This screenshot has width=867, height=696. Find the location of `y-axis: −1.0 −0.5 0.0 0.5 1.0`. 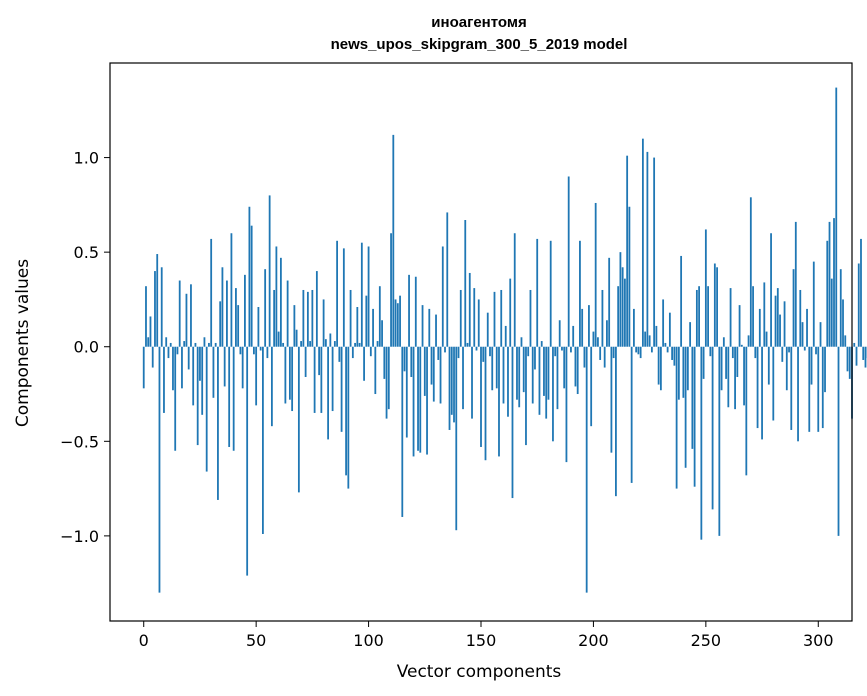

y-axis: −1.0 −0.5 0.0 0.5 1.0 is located at coordinates (85, 347).